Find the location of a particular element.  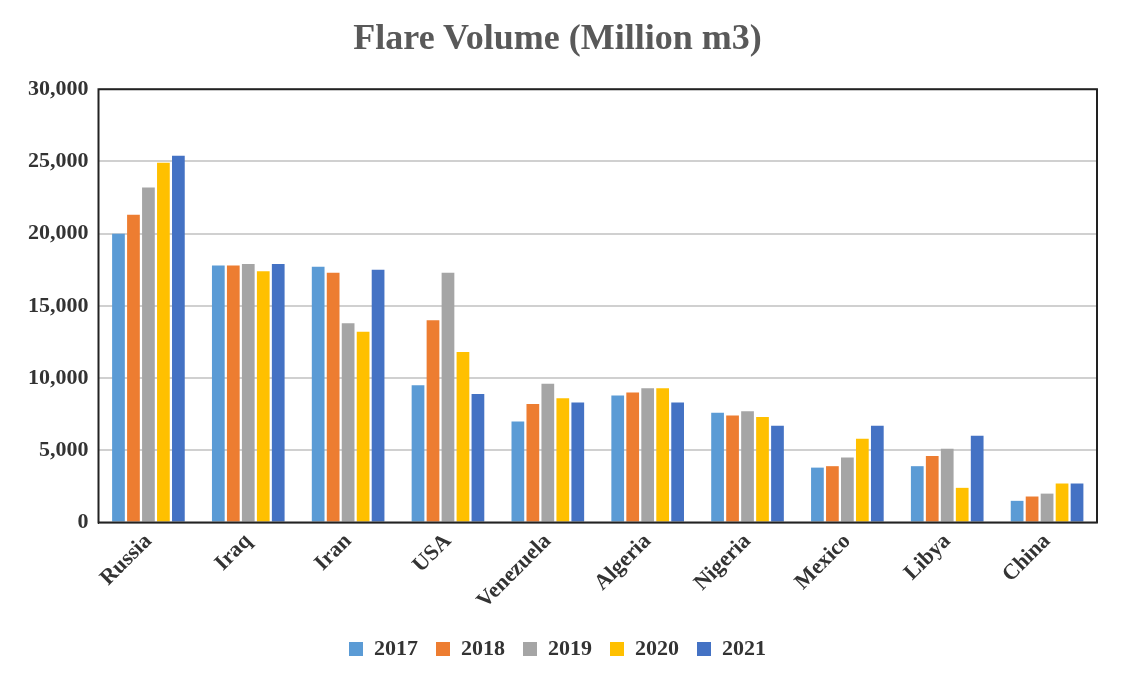

legend-label: 2018 is located at coordinates (483, 647).